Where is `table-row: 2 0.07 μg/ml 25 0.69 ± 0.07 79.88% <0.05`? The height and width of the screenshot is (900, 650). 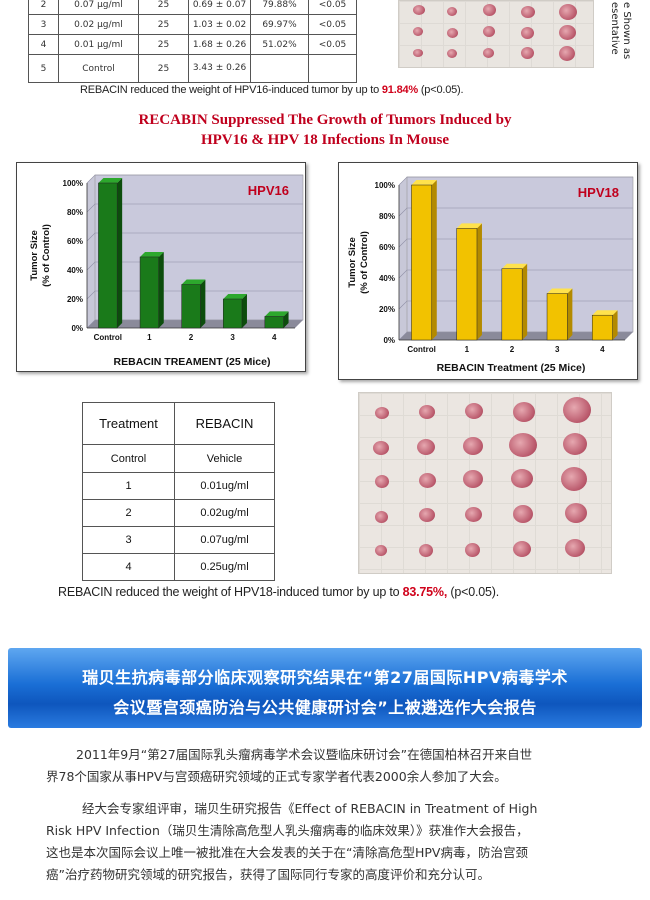 table-row: 2 0.07 μg/ml 25 0.69 ± 0.07 79.88% <0.05 is located at coordinates (192, 7).